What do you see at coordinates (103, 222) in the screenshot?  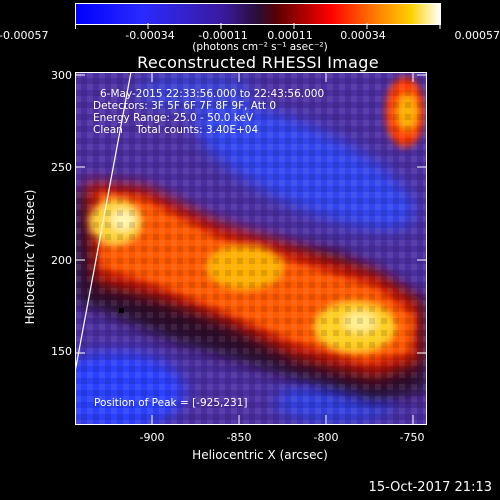 I see `solar-limb-line` at bounding box center [103, 222].